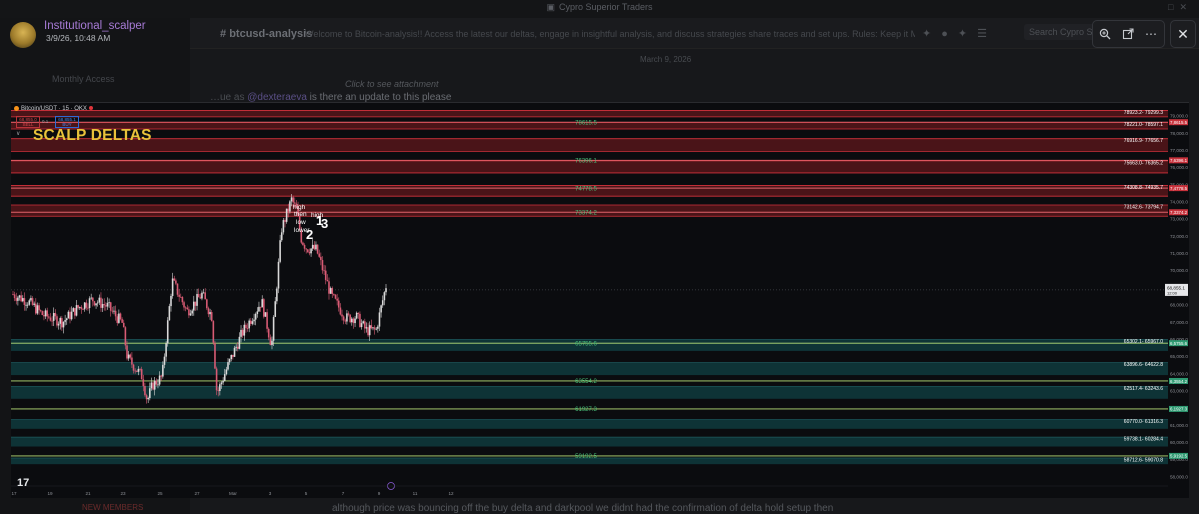 This screenshot has height=514, width=1199. I want to click on collapse-chevron-icon: ∨, so click(18, 134).